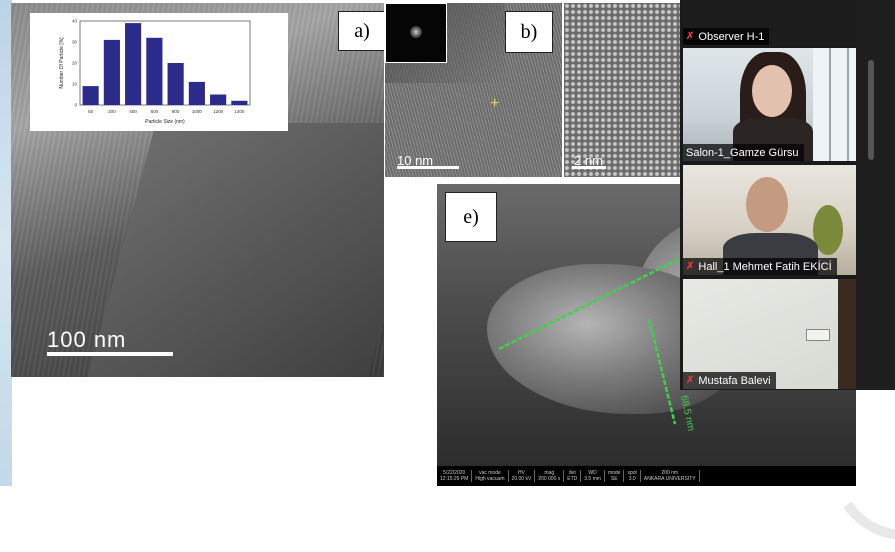 Image resolution: width=895 pixels, height=552 pixels. Describe the element at coordinates (734, 380) in the screenshot. I see `participant-name: Mustafa Balevi` at that location.